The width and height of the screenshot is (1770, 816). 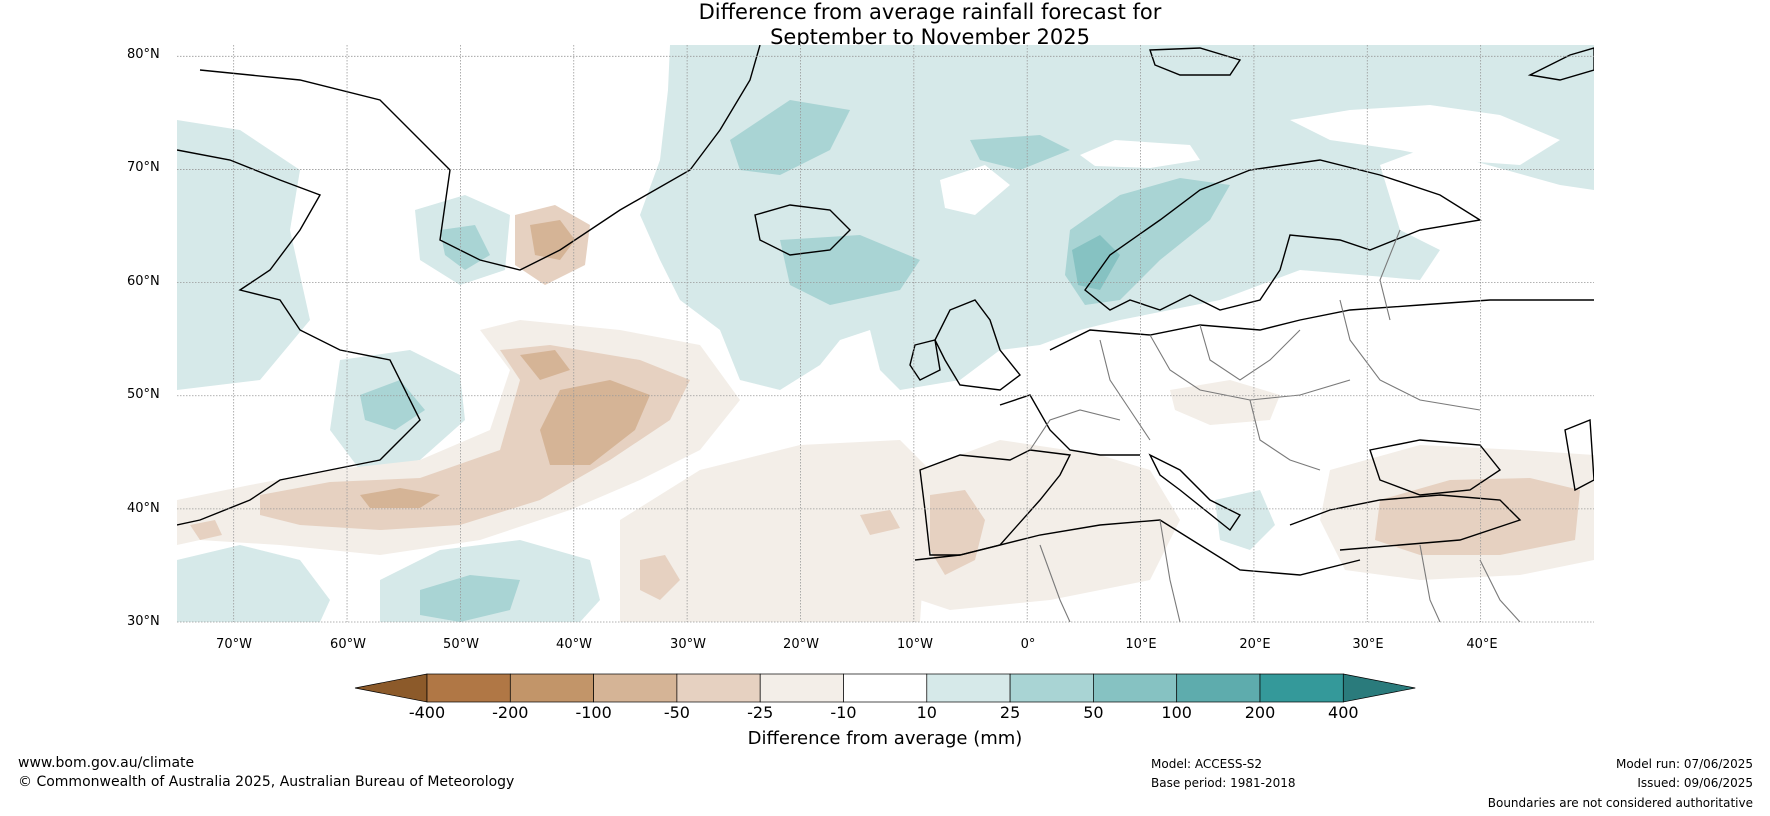 What do you see at coordinates (1195, 492) in the screenshot?
I see `italy-coast` at bounding box center [1195, 492].